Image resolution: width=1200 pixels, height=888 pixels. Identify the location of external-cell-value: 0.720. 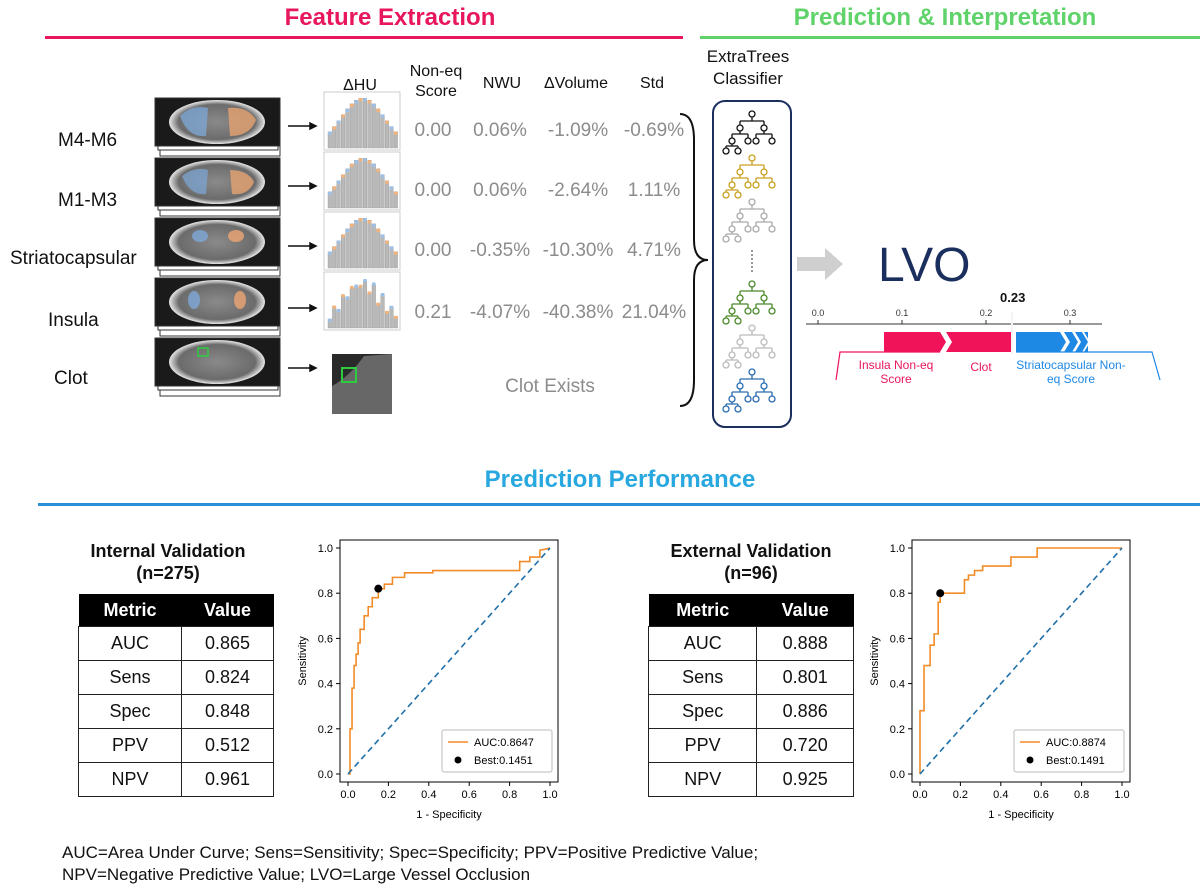
(805, 745).